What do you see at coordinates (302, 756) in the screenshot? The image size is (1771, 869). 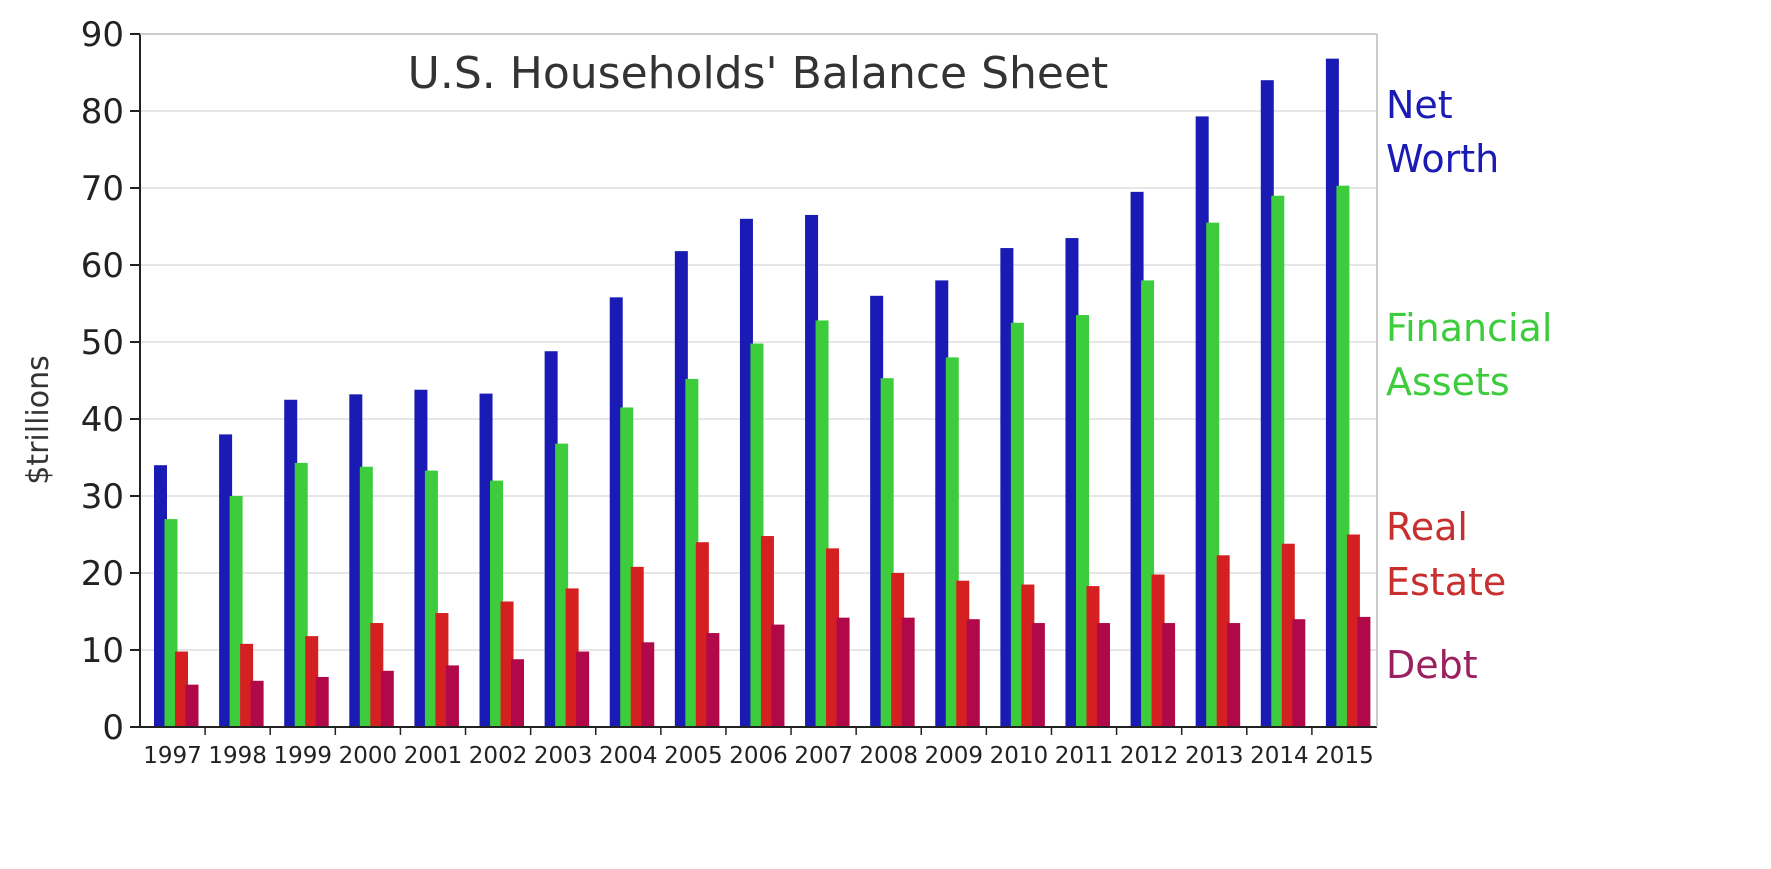 I see `x-tick-label: 1999` at bounding box center [302, 756].